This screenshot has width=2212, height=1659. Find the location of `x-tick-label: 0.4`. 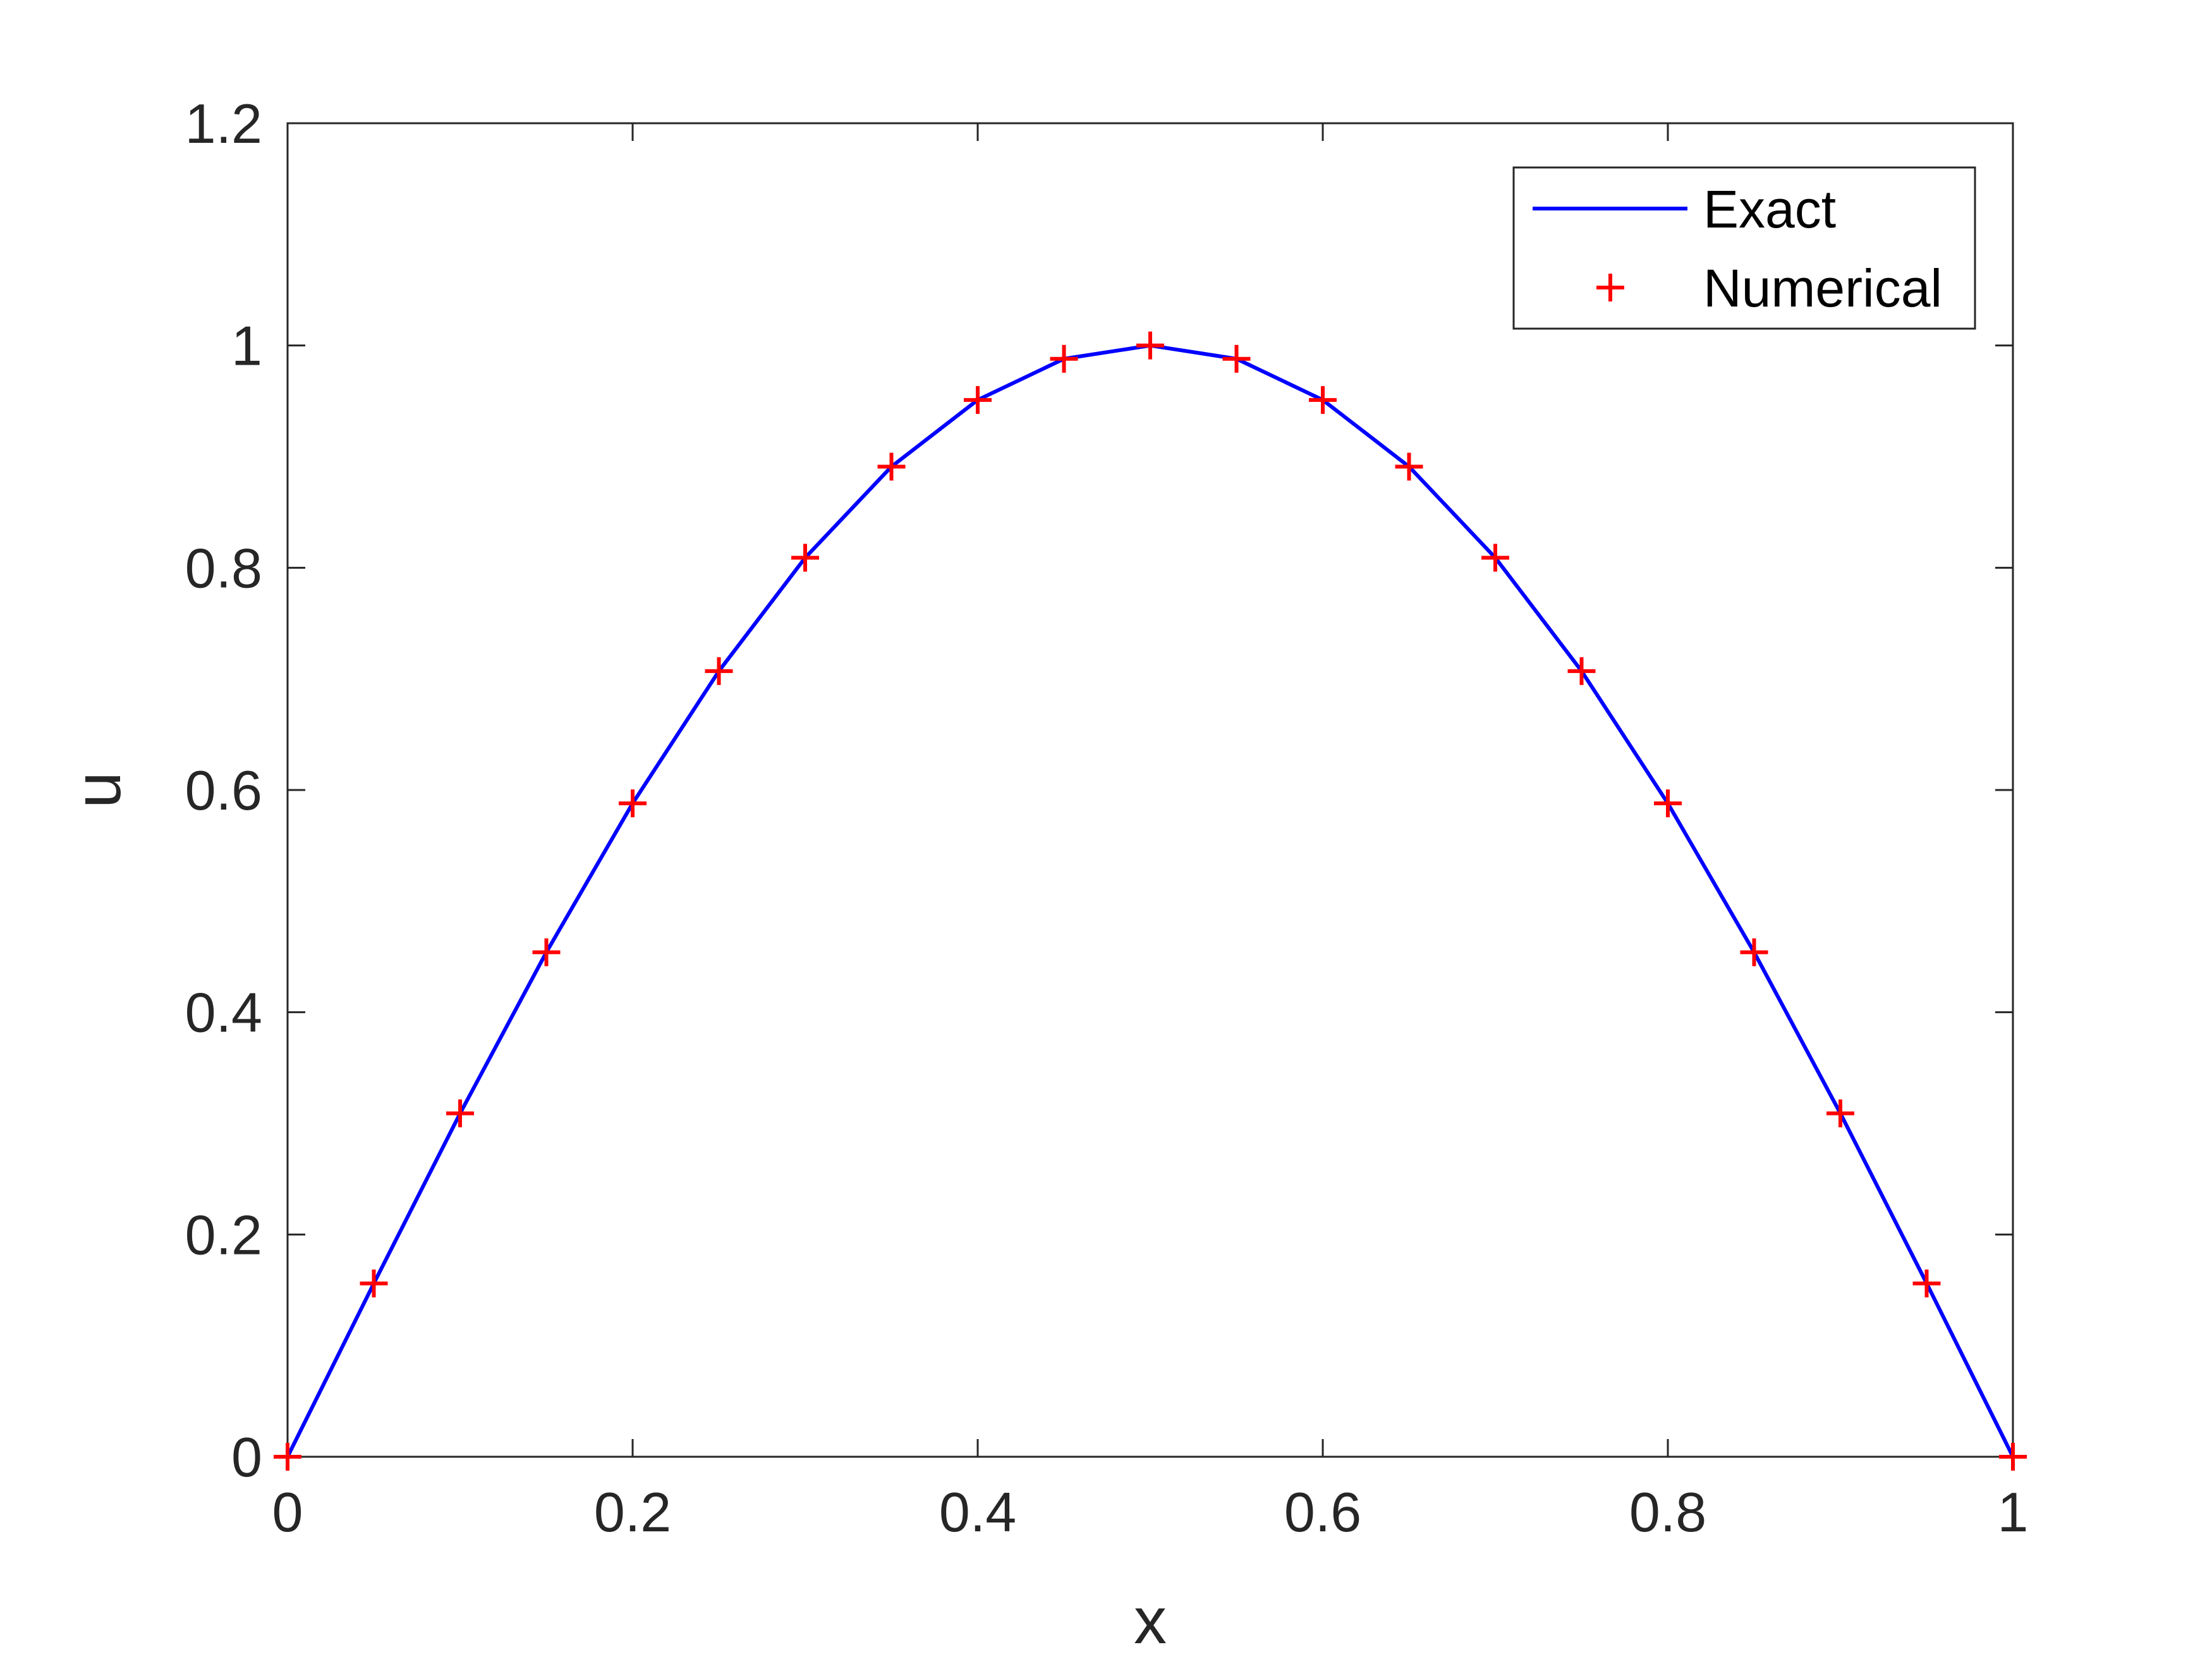

x-tick-label: 0.4 is located at coordinates (977, 1512).